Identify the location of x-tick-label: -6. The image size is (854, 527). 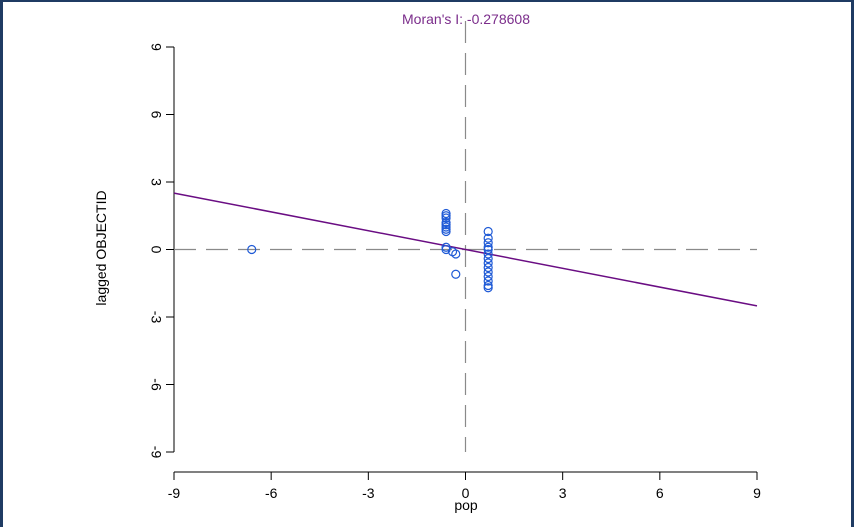
(271, 493).